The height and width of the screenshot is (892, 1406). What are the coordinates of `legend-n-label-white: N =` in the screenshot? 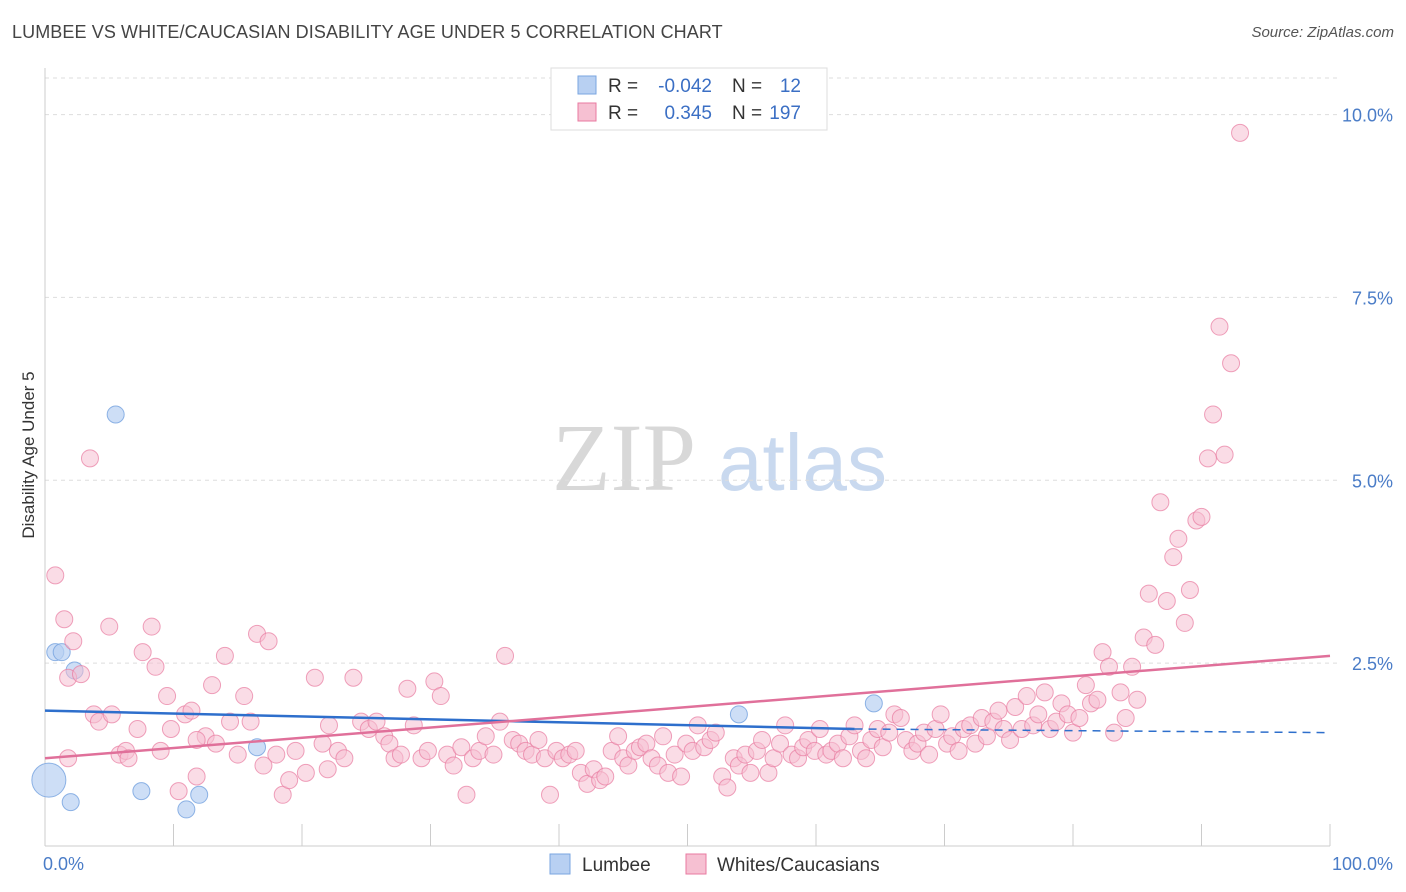 It's located at (747, 113).